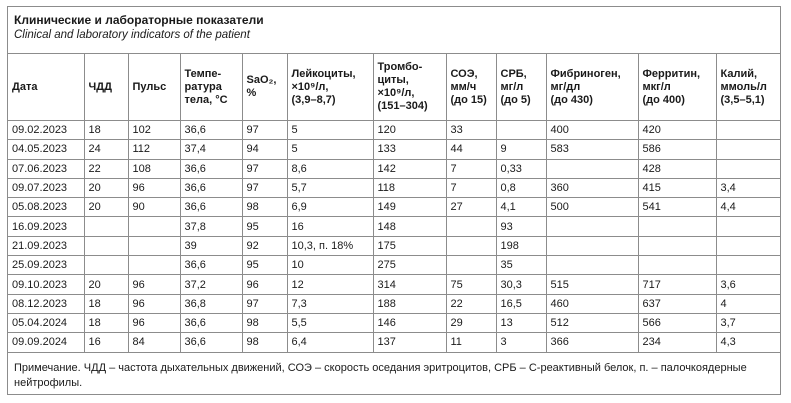 The width and height of the screenshot is (791, 403). What do you see at coordinates (211, 284) in the screenshot?
I see `table-cell: 37,2` at bounding box center [211, 284].